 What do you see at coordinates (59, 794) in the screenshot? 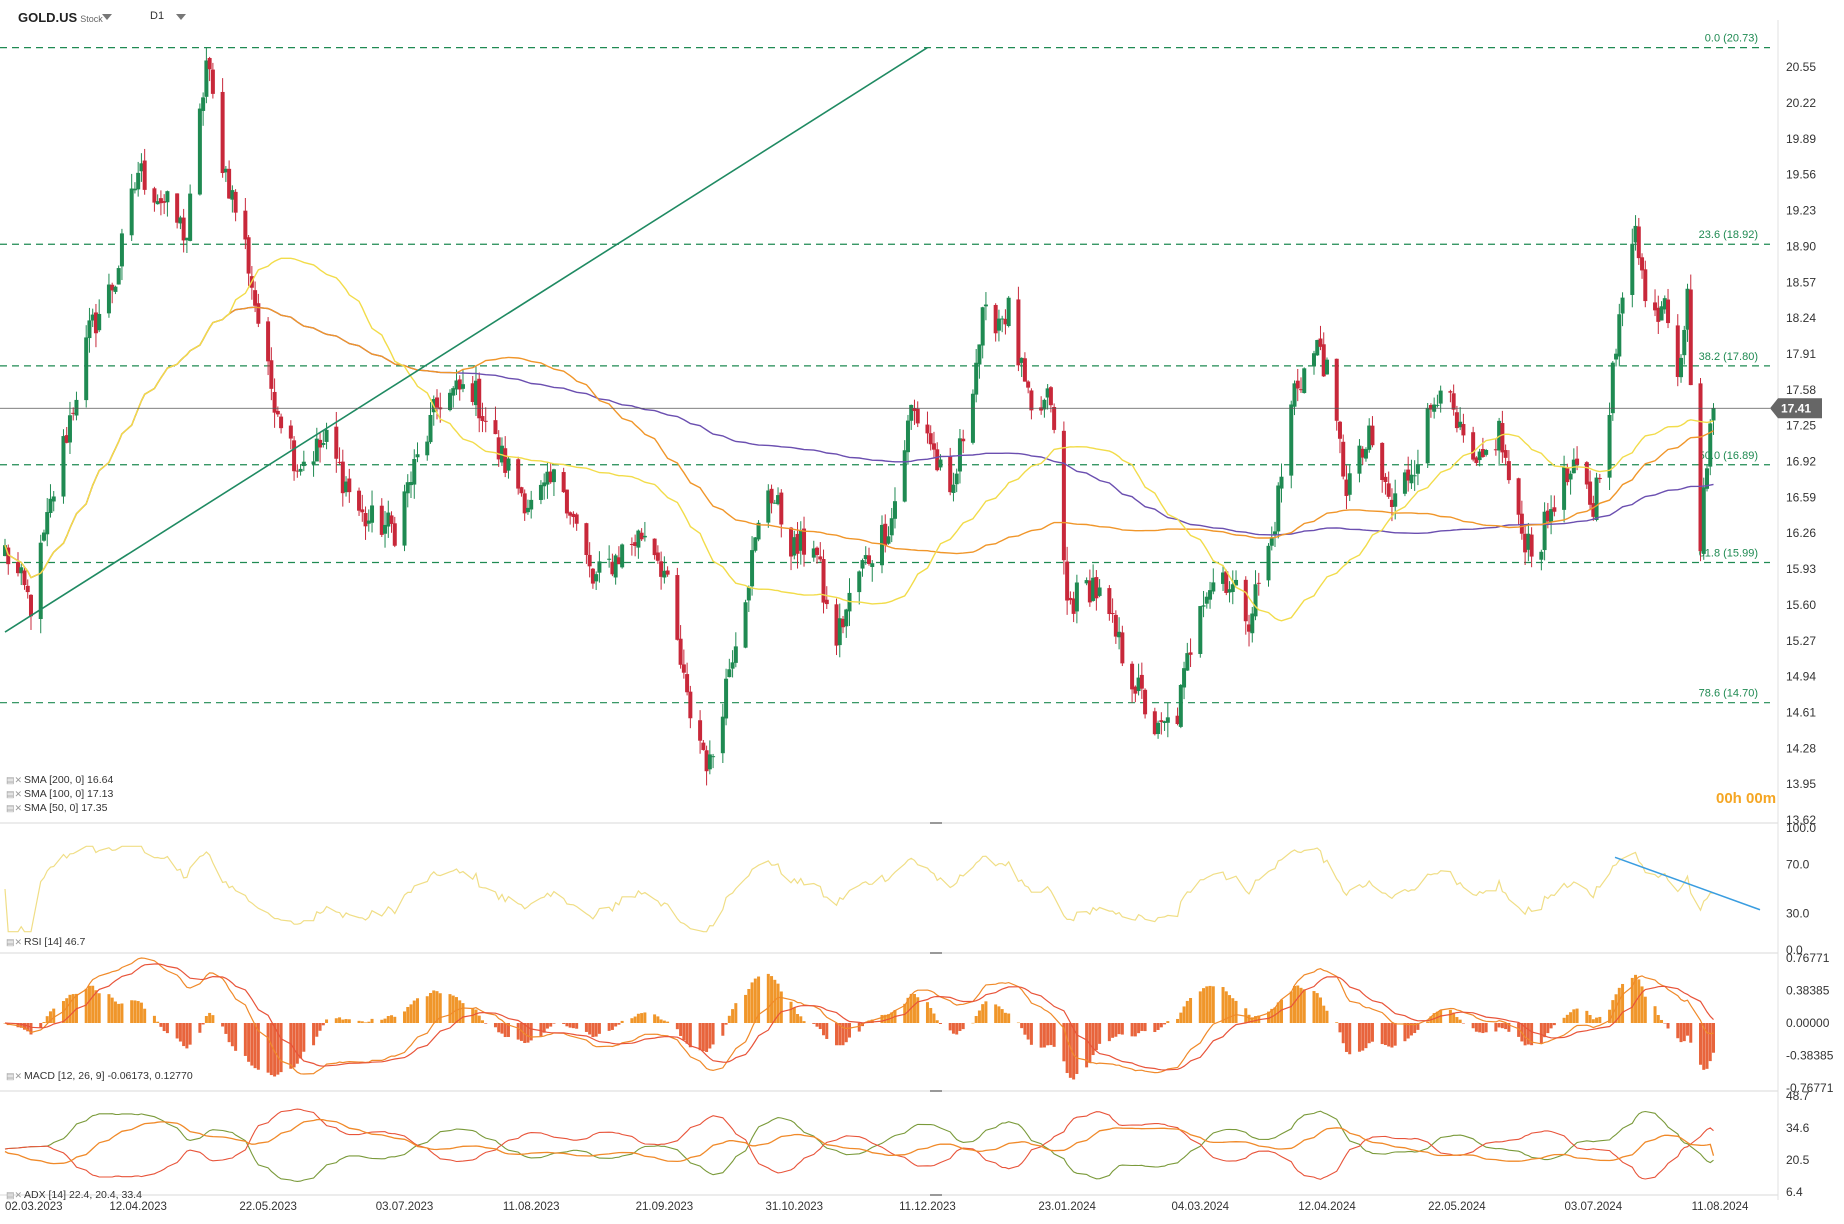
I see `legend-sma100: ▤✕ SMA [100, 0] 17.13` at bounding box center [59, 794].